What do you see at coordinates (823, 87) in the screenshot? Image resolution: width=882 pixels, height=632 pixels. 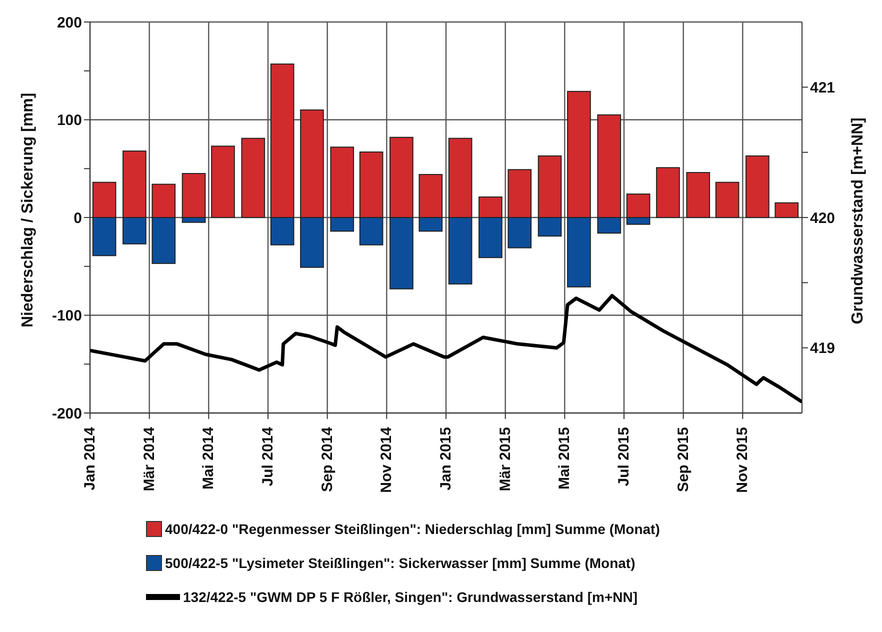 I see `y2-tick-label: 421` at bounding box center [823, 87].